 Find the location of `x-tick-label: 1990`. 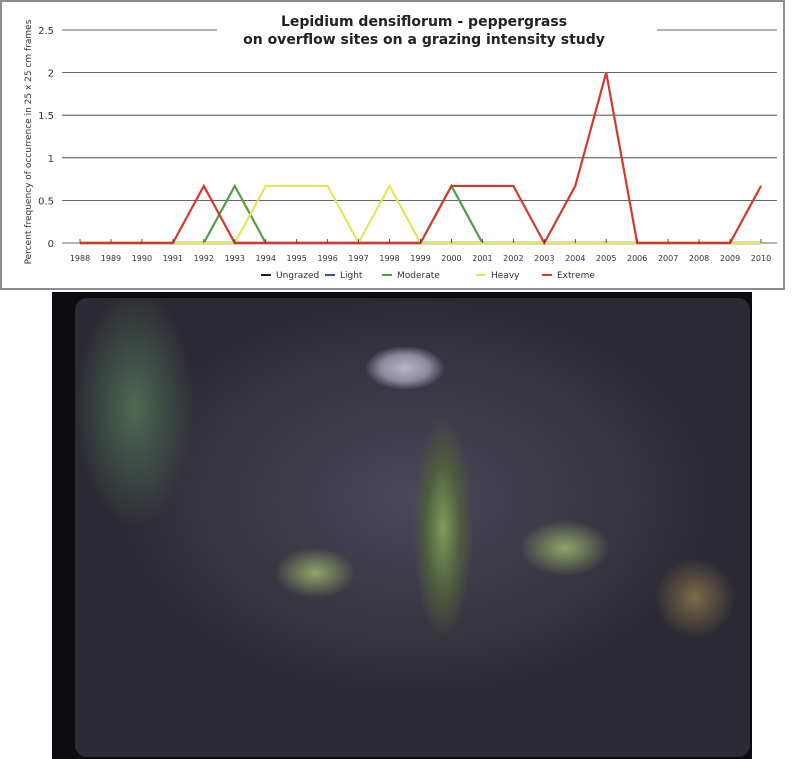

x-tick-label: 1990 is located at coordinates (142, 258).